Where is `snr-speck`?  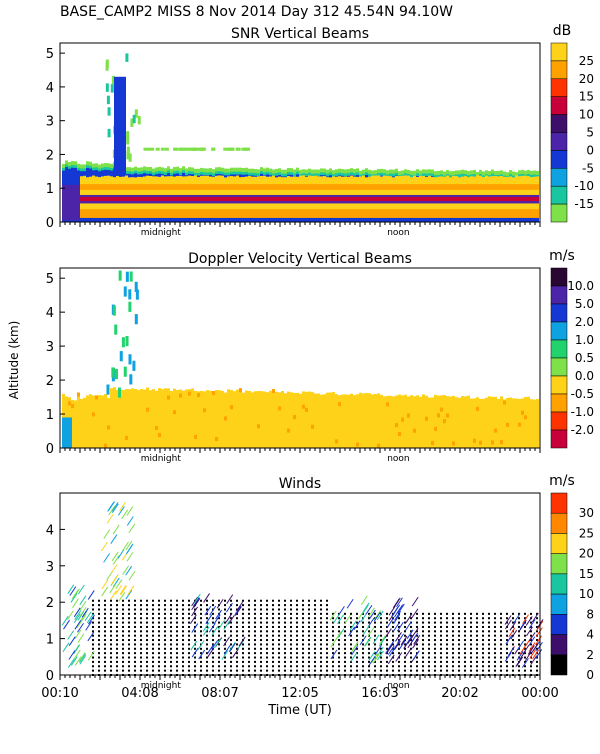
snr-speck is located at coordinates (247, 149).